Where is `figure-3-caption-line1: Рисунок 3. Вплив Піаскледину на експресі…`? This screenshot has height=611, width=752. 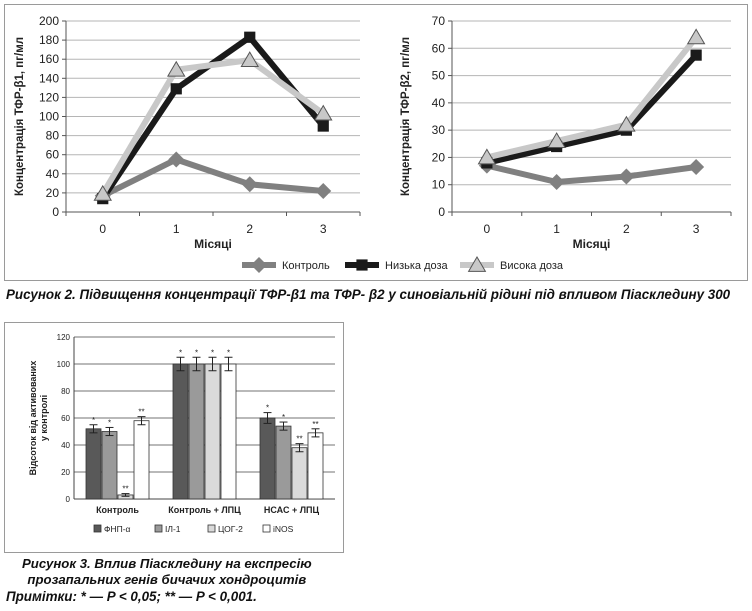
figure-3-caption-line1: Рисунок 3. Вплив Піаскледину на експресі… is located at coordinates (167, 563).